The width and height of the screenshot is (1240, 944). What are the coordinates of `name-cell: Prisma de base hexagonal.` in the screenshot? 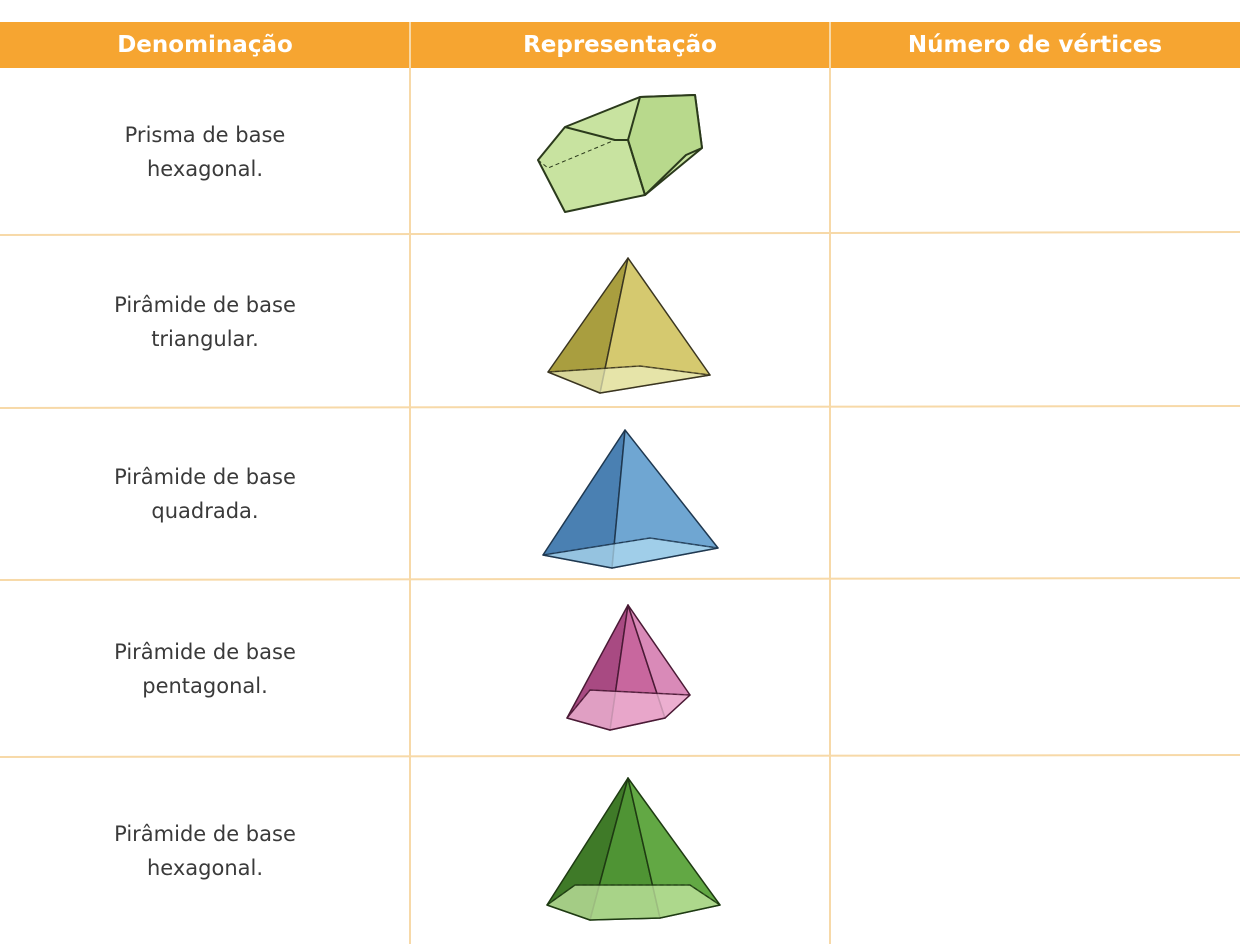 It's located at (205, 151).